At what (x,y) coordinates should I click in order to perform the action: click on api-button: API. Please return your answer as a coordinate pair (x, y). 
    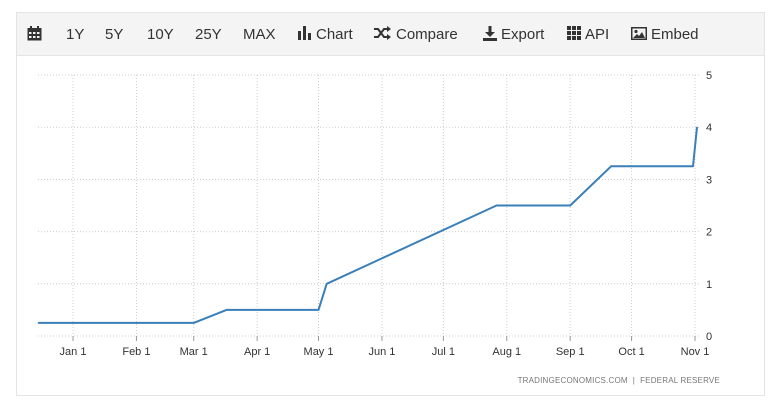
    Looking at the image, I should click on (588, 34).